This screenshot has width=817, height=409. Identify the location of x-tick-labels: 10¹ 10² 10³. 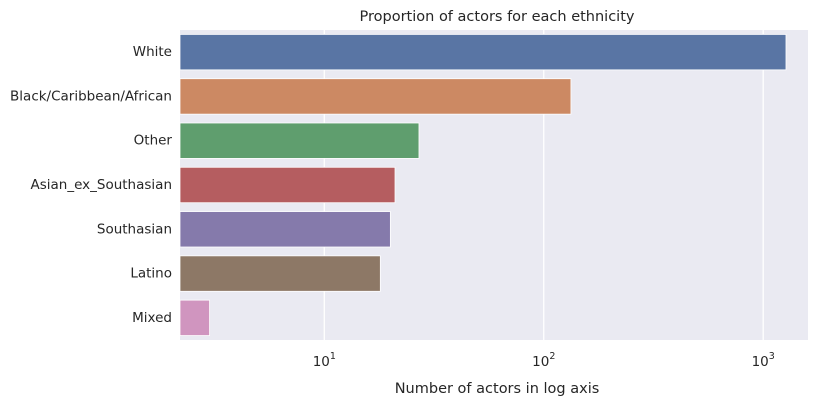
(544, 360).